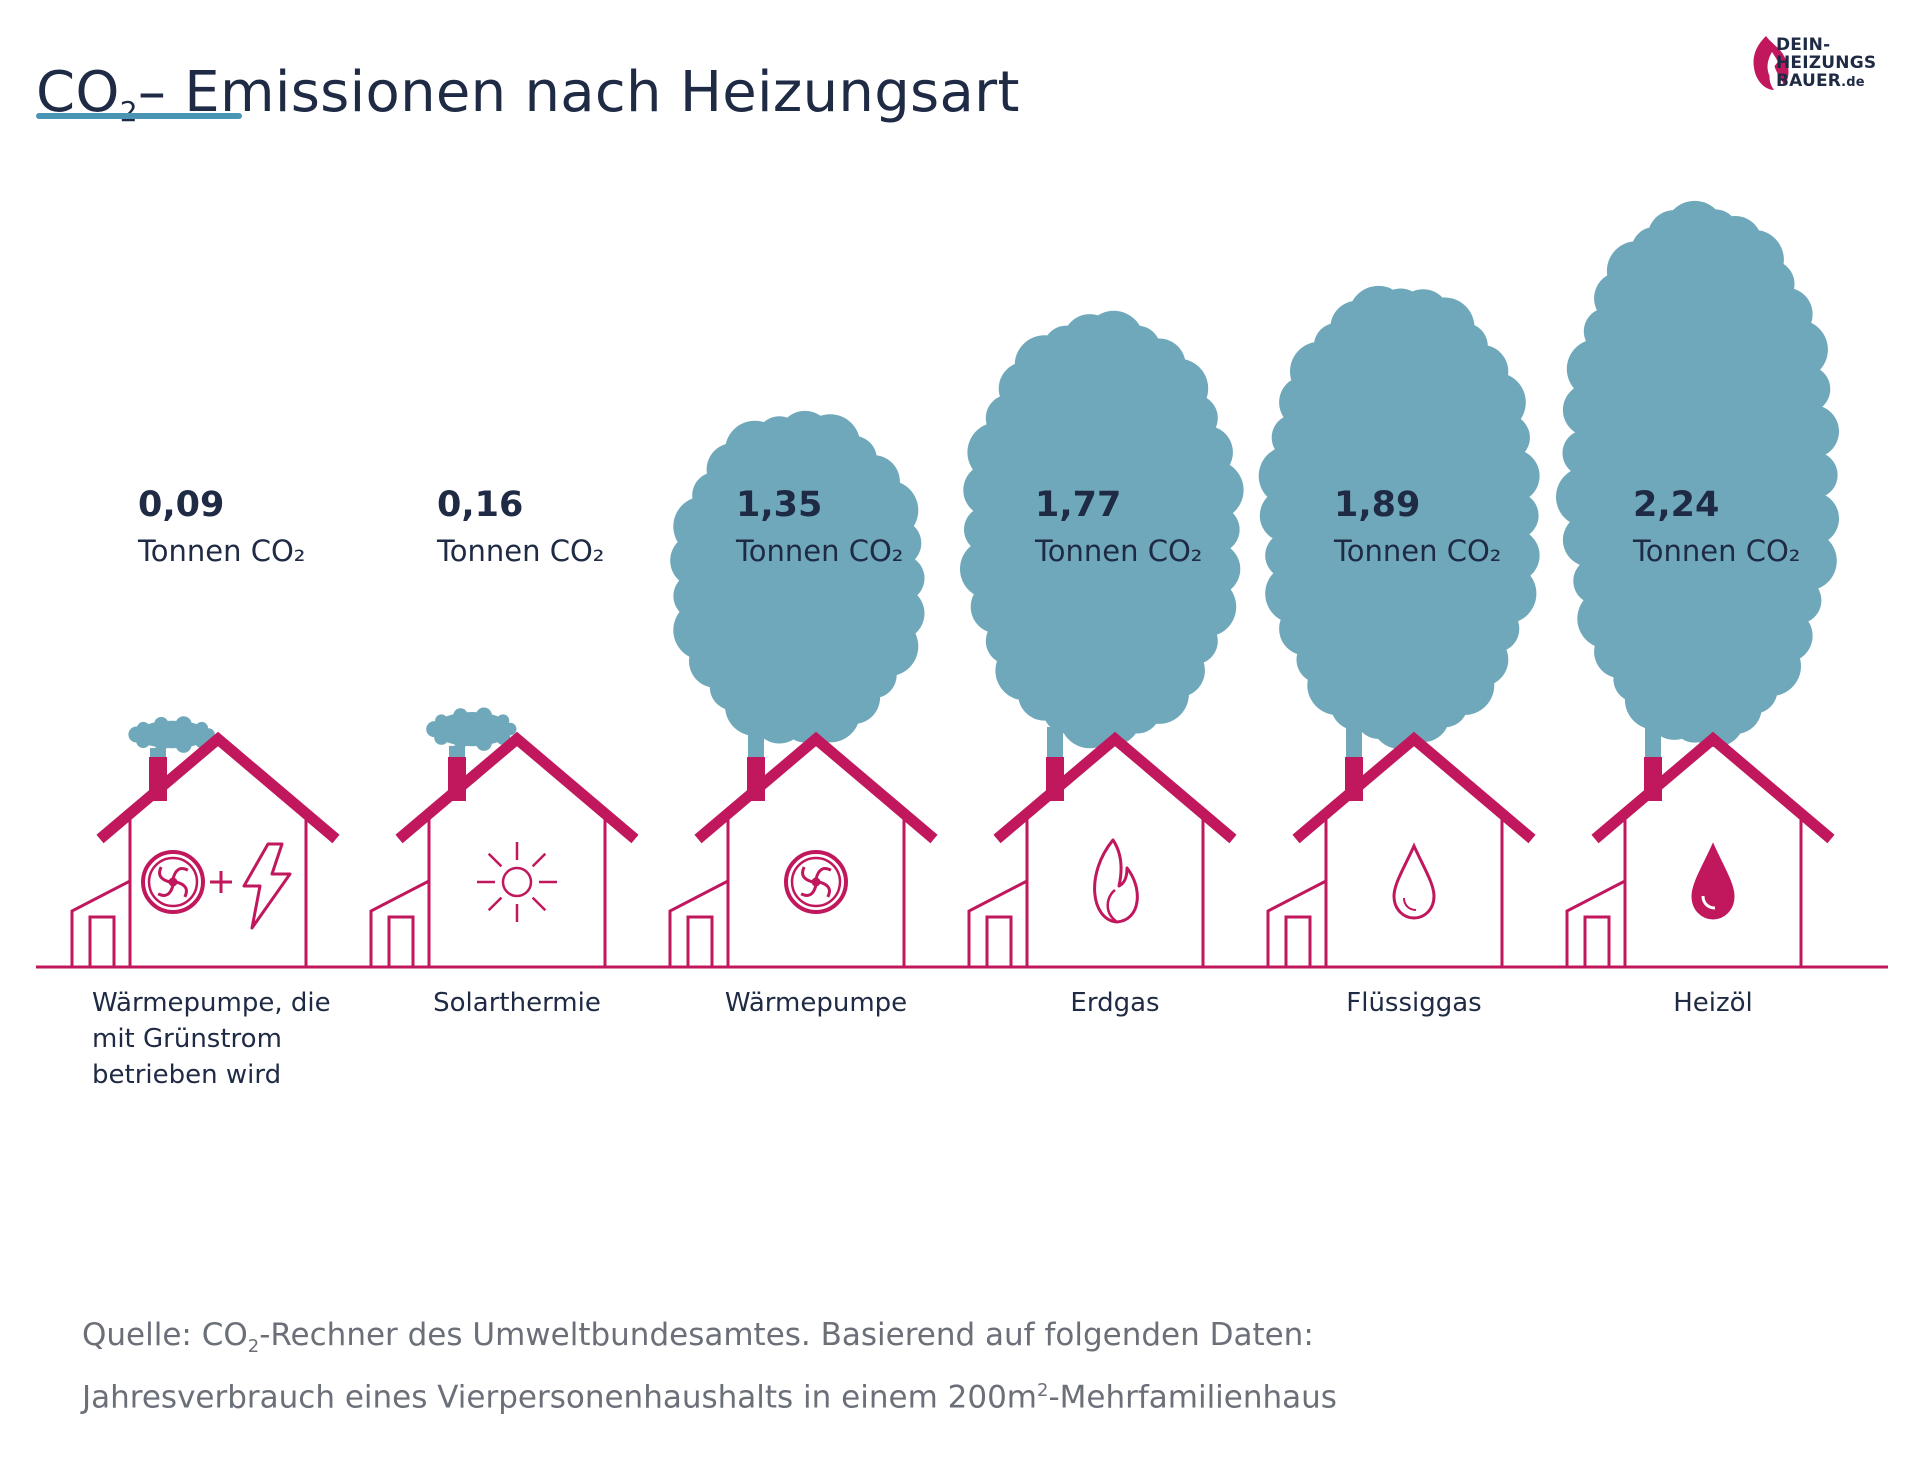 The width and height of the screenshot is (1920, 1479). What do you see at coordinates (128, 111) in the screenshot?
I see `title-subscript: 2` at bounding box center [128, 111].